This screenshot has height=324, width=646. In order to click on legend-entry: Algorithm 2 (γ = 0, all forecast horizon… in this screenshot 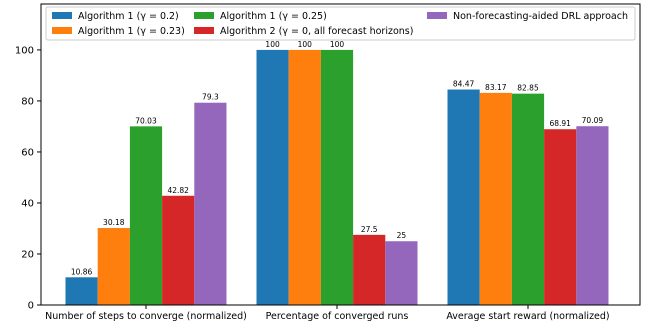, I will do `click(316, 31)`.